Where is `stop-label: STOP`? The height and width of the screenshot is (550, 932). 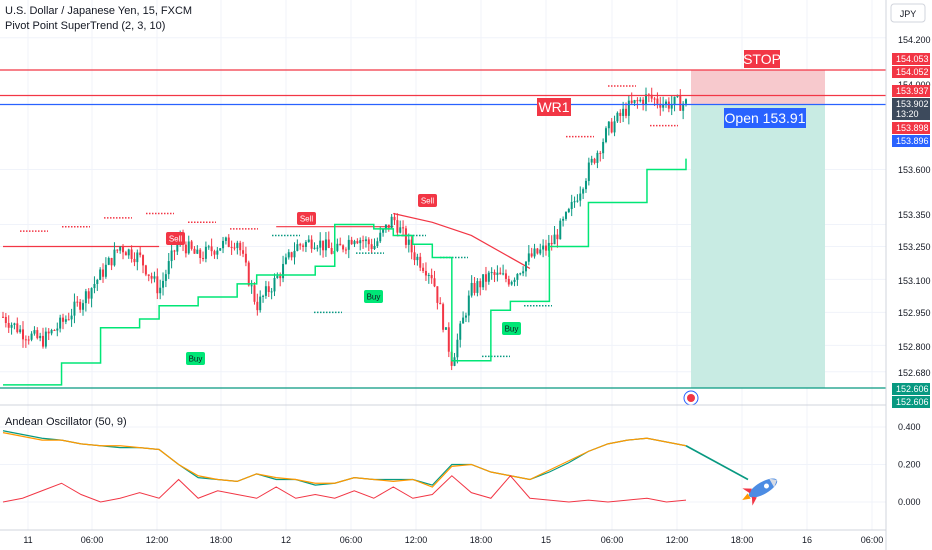
stop-label: STOP is located at coordinates (762, 59).